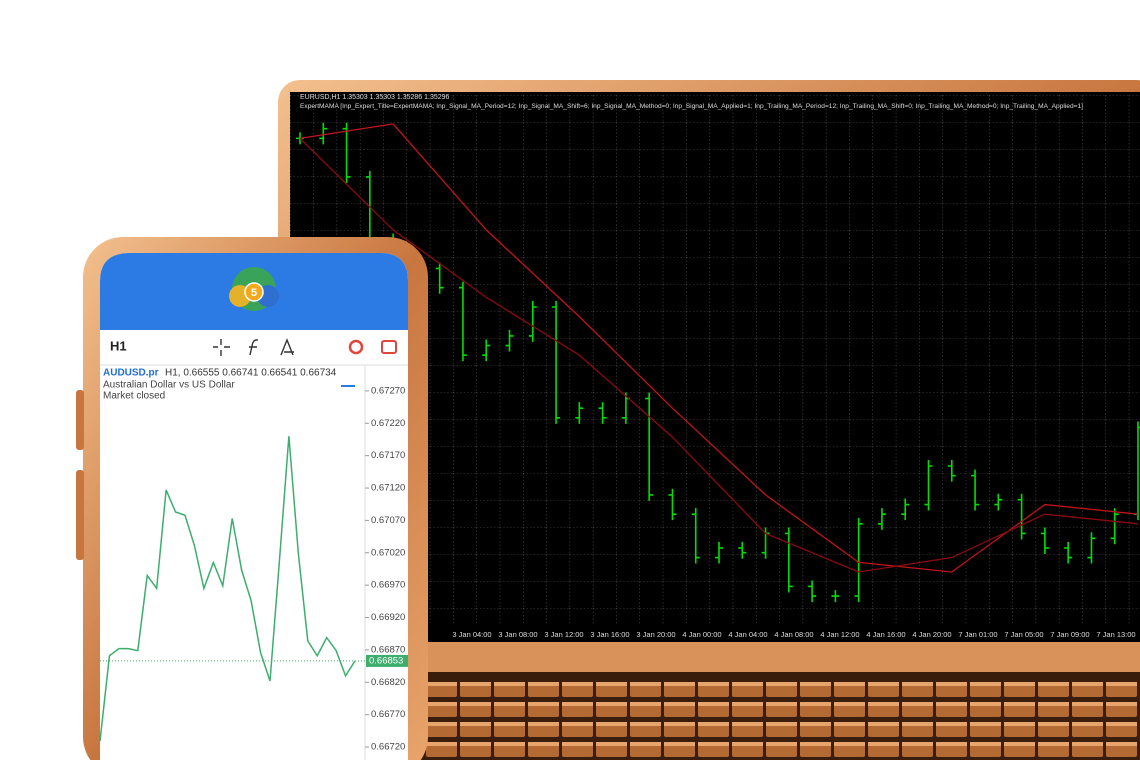 This screenshot has width=1140, height=760. I want to click on toolbar-icons, so click(305, 347).